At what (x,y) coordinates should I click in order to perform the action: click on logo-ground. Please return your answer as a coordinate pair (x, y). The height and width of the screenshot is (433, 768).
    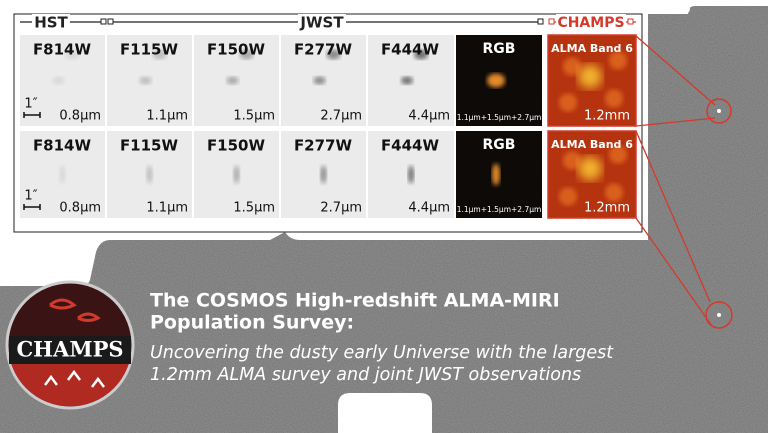
    Looking at the image, I should click on (70, 383).